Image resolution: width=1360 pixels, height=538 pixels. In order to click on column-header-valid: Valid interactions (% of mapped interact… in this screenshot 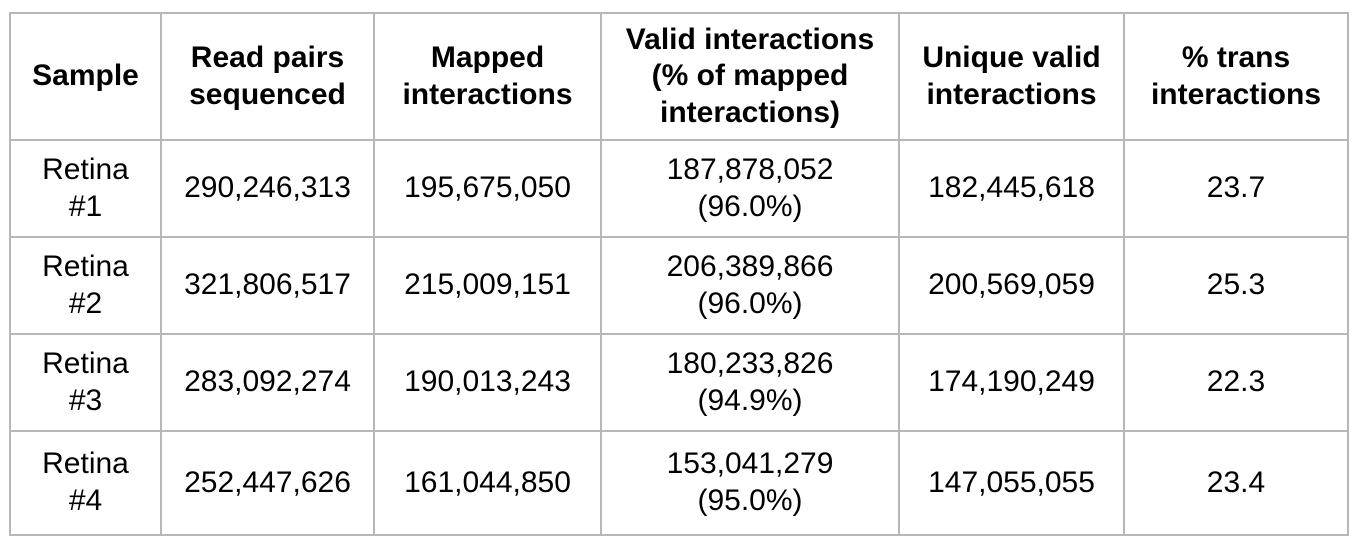, I will do `click(750, 76)`.